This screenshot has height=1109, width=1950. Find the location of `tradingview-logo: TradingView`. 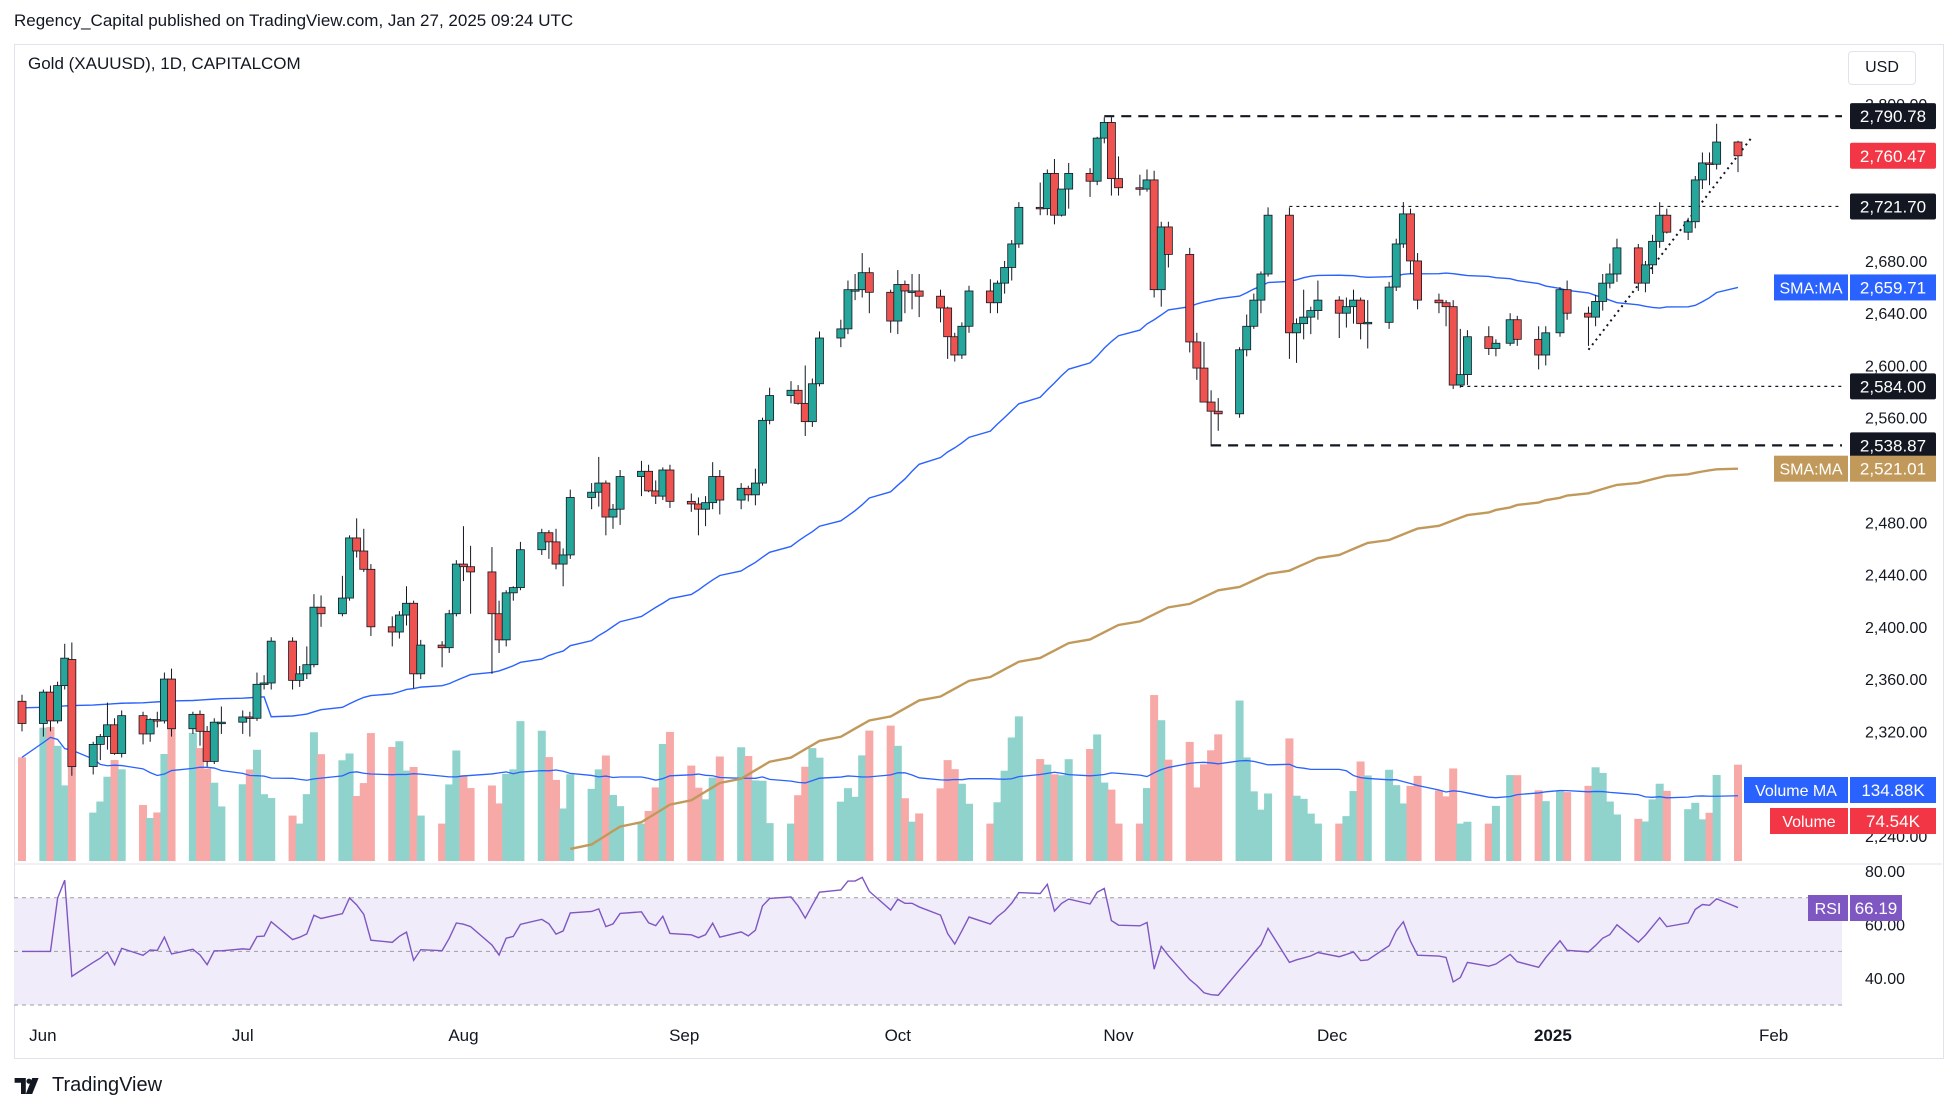

tradingview-logo: TradingView is located at coordinates (88, 1085).